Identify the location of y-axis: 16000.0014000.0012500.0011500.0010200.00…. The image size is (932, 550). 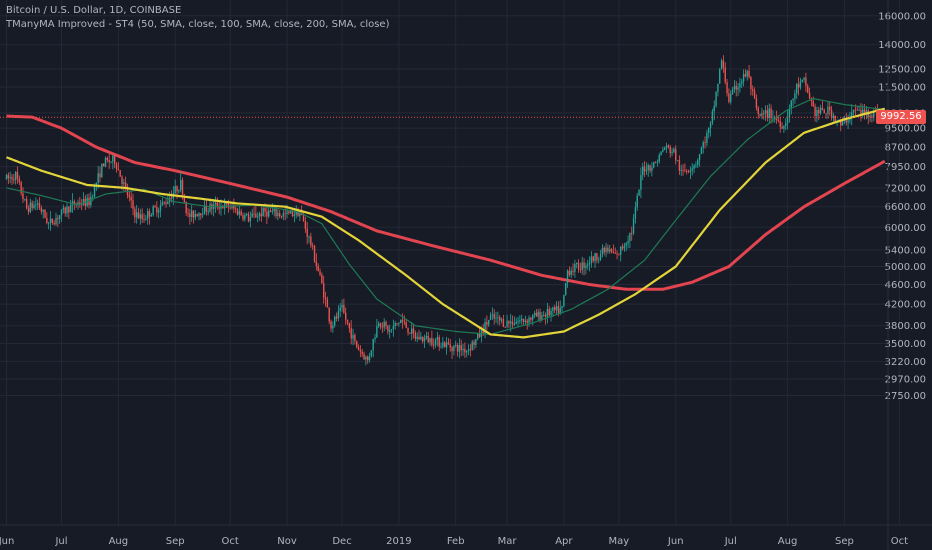
(902, 275).